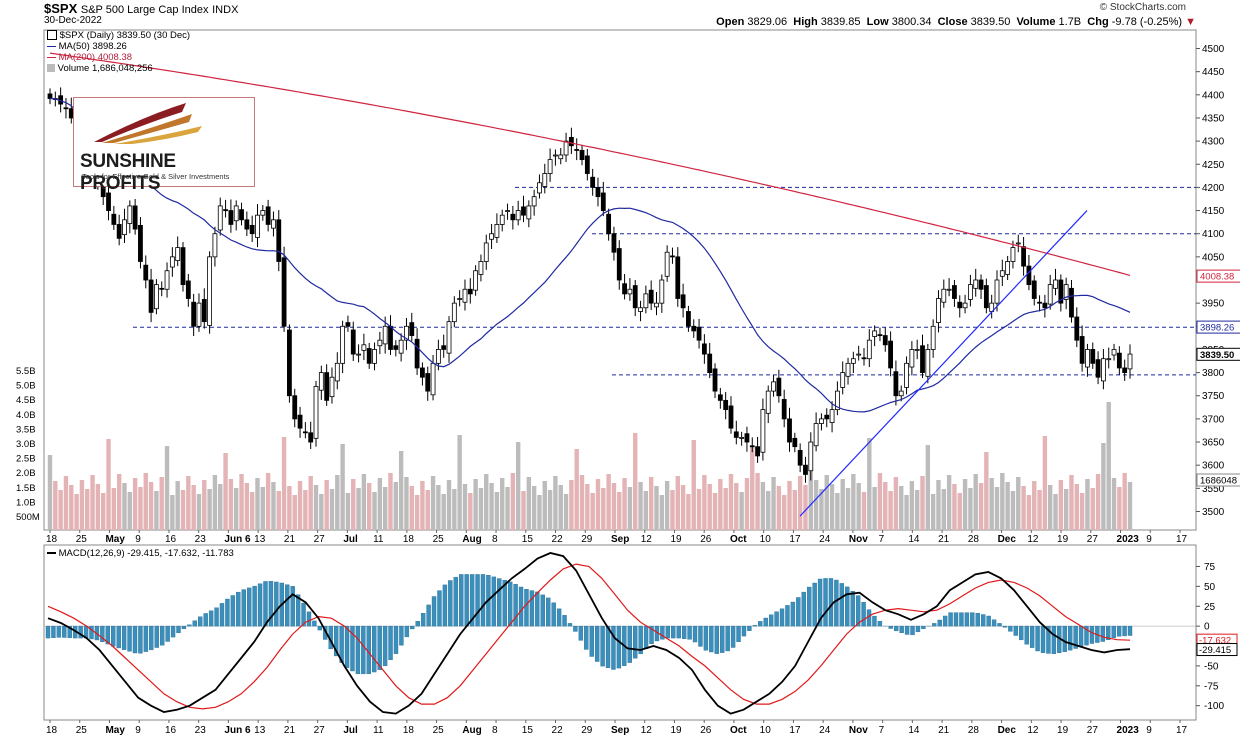 The image size is (1240, 737). Describe the element at coordinates (51, 68) in the screenshot. I see `volume-bar-icon` at that location.